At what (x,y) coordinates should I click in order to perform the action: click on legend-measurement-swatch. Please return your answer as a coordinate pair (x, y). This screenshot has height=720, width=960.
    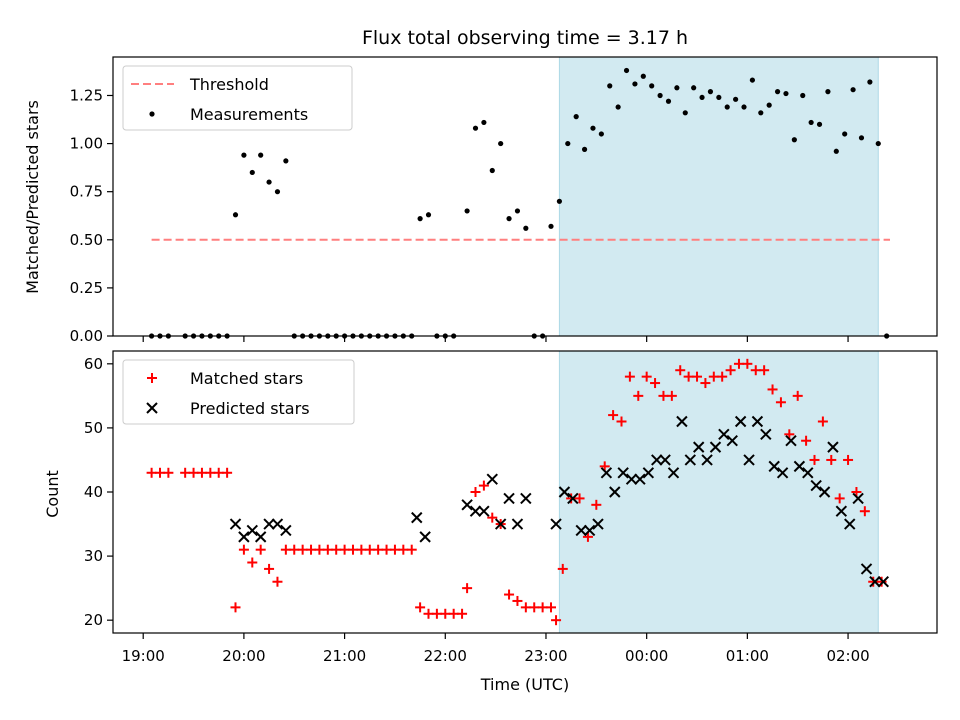
    Looking at the image, I should click on (152, 114).